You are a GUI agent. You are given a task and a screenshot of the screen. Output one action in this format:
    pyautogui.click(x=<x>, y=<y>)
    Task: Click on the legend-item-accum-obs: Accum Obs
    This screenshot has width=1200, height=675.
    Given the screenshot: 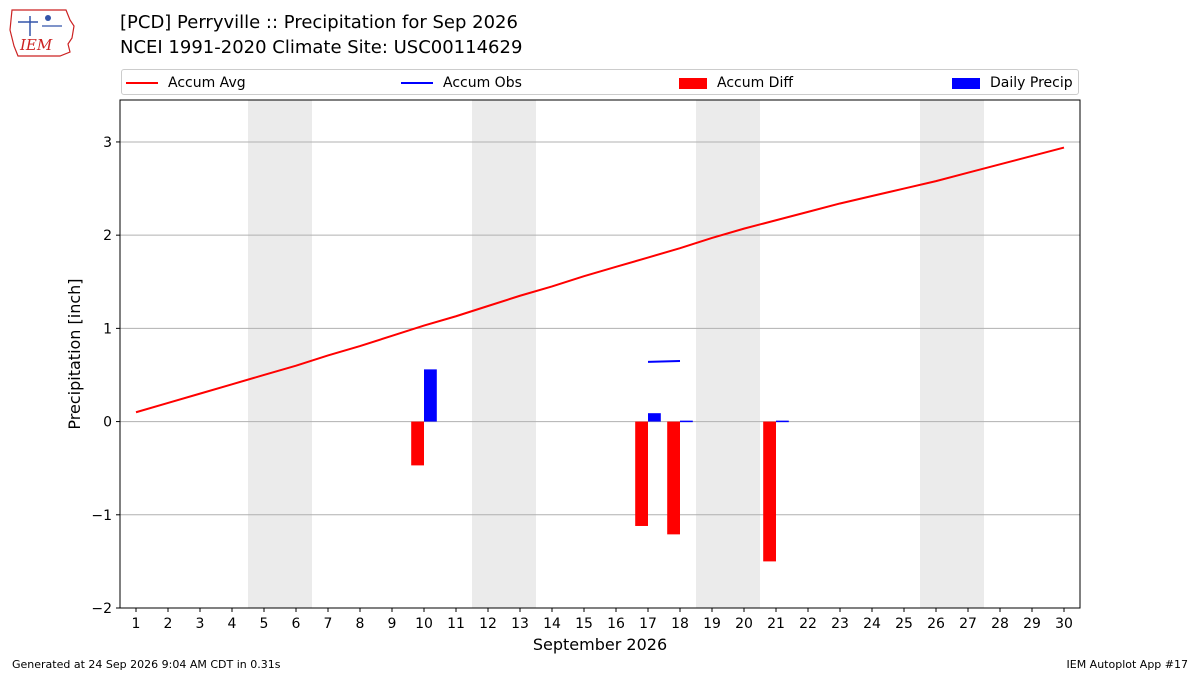 What is the action you would take?
    pyautogui.click(x=461, y=83)
    